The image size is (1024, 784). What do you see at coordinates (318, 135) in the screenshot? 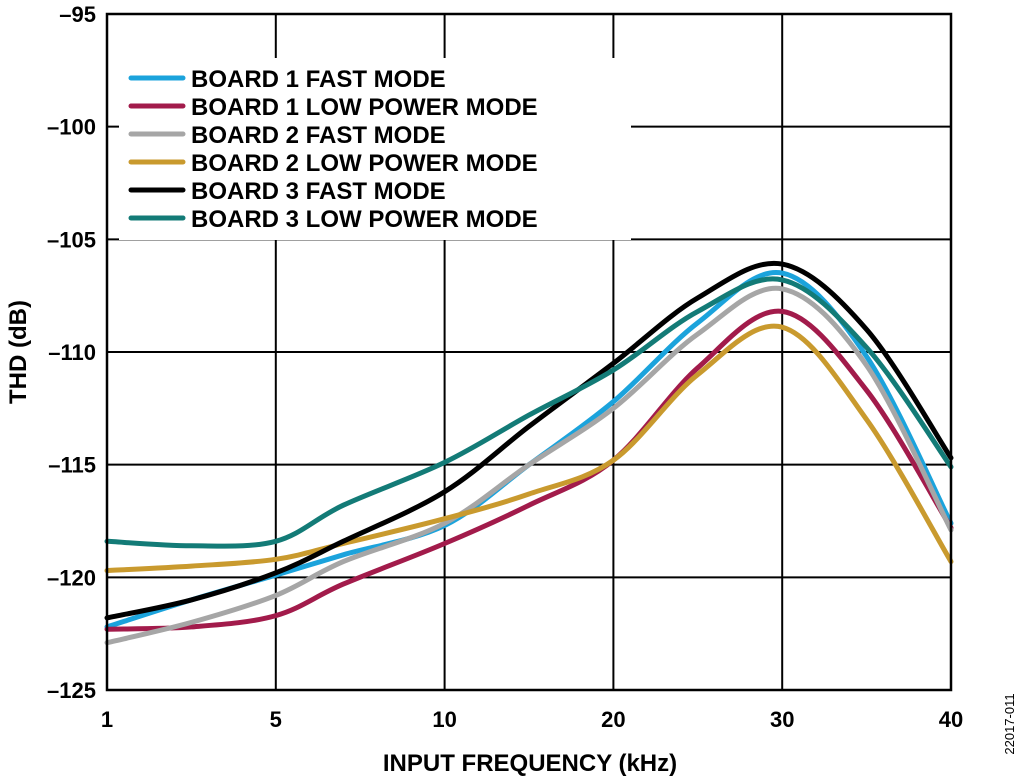
I see `legend-label-board-2-fast-mode: BOARD 2 FAST MODE` at bounding box center [318, 135].